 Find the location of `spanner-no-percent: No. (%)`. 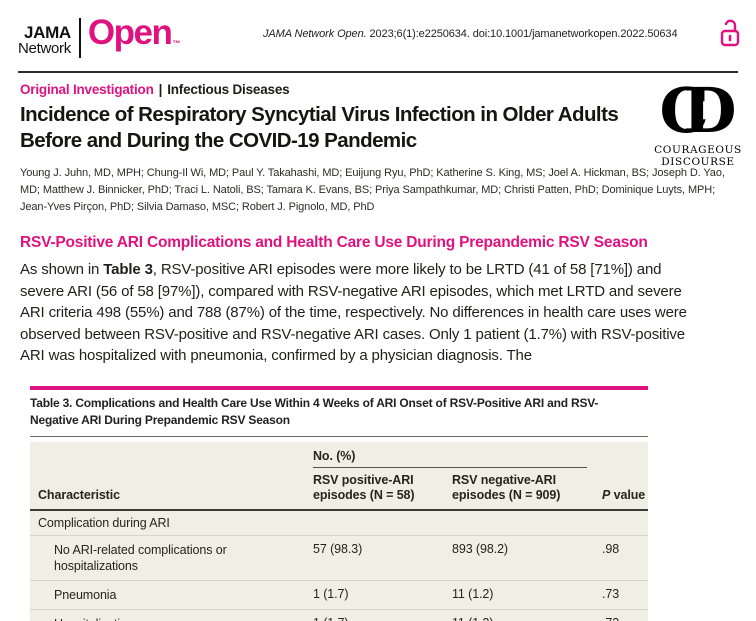

spanner-no-percent: No. (%) is located at coordinates (450, 455).